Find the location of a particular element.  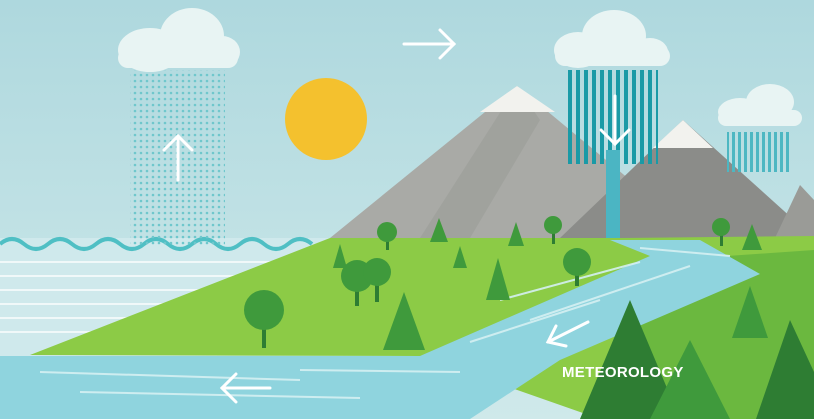

arrow-up-icon is located at coordinates (178, 157).